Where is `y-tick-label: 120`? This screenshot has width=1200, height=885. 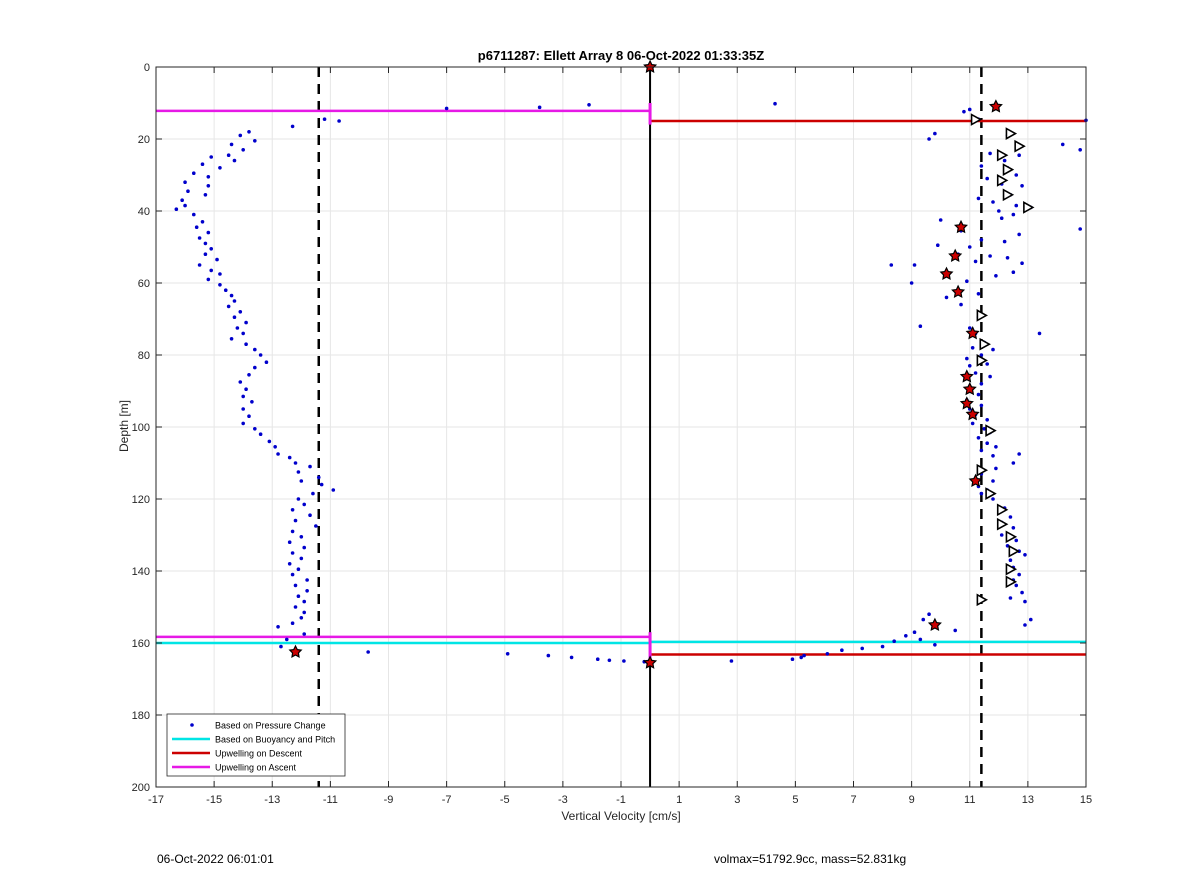 y-tick-label: 120 is located at coordinates (141, 500).